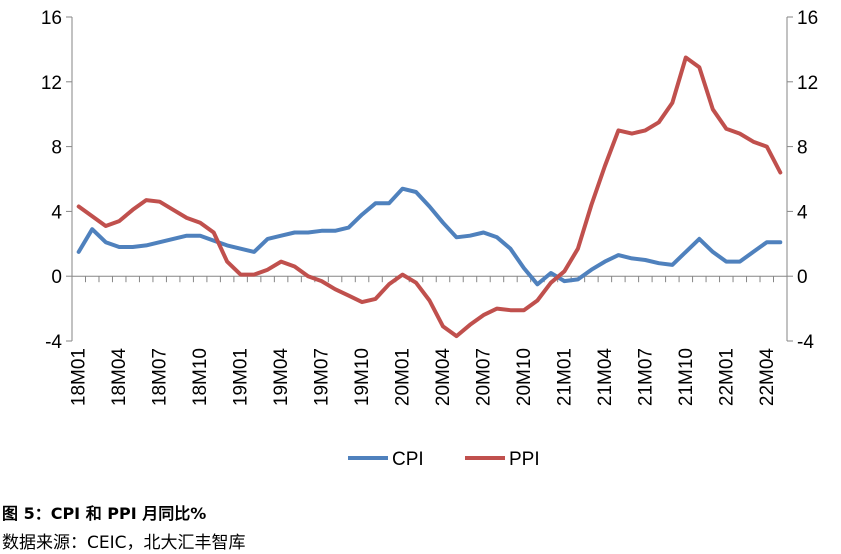  What do you see at coordinates (281, 377) in the screenshot?
I see `x-tick-label: 19M04` at bounding box center [281, 377].